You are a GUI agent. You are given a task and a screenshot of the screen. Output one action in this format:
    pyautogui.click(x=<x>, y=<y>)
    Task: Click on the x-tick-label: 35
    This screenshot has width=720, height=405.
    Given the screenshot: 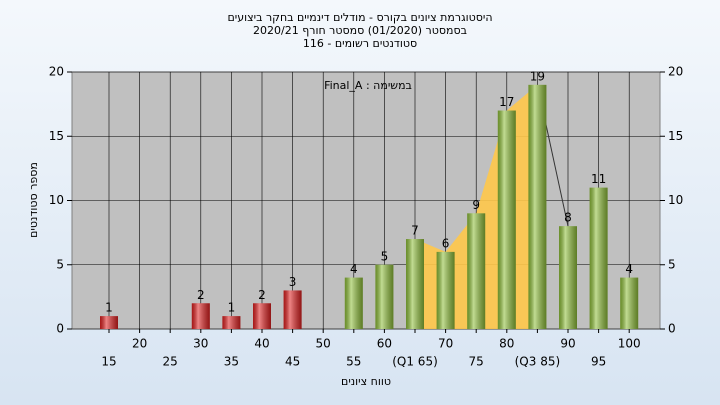 What is the action you would take?
    pyautogui.click(x=231, y=362)
    